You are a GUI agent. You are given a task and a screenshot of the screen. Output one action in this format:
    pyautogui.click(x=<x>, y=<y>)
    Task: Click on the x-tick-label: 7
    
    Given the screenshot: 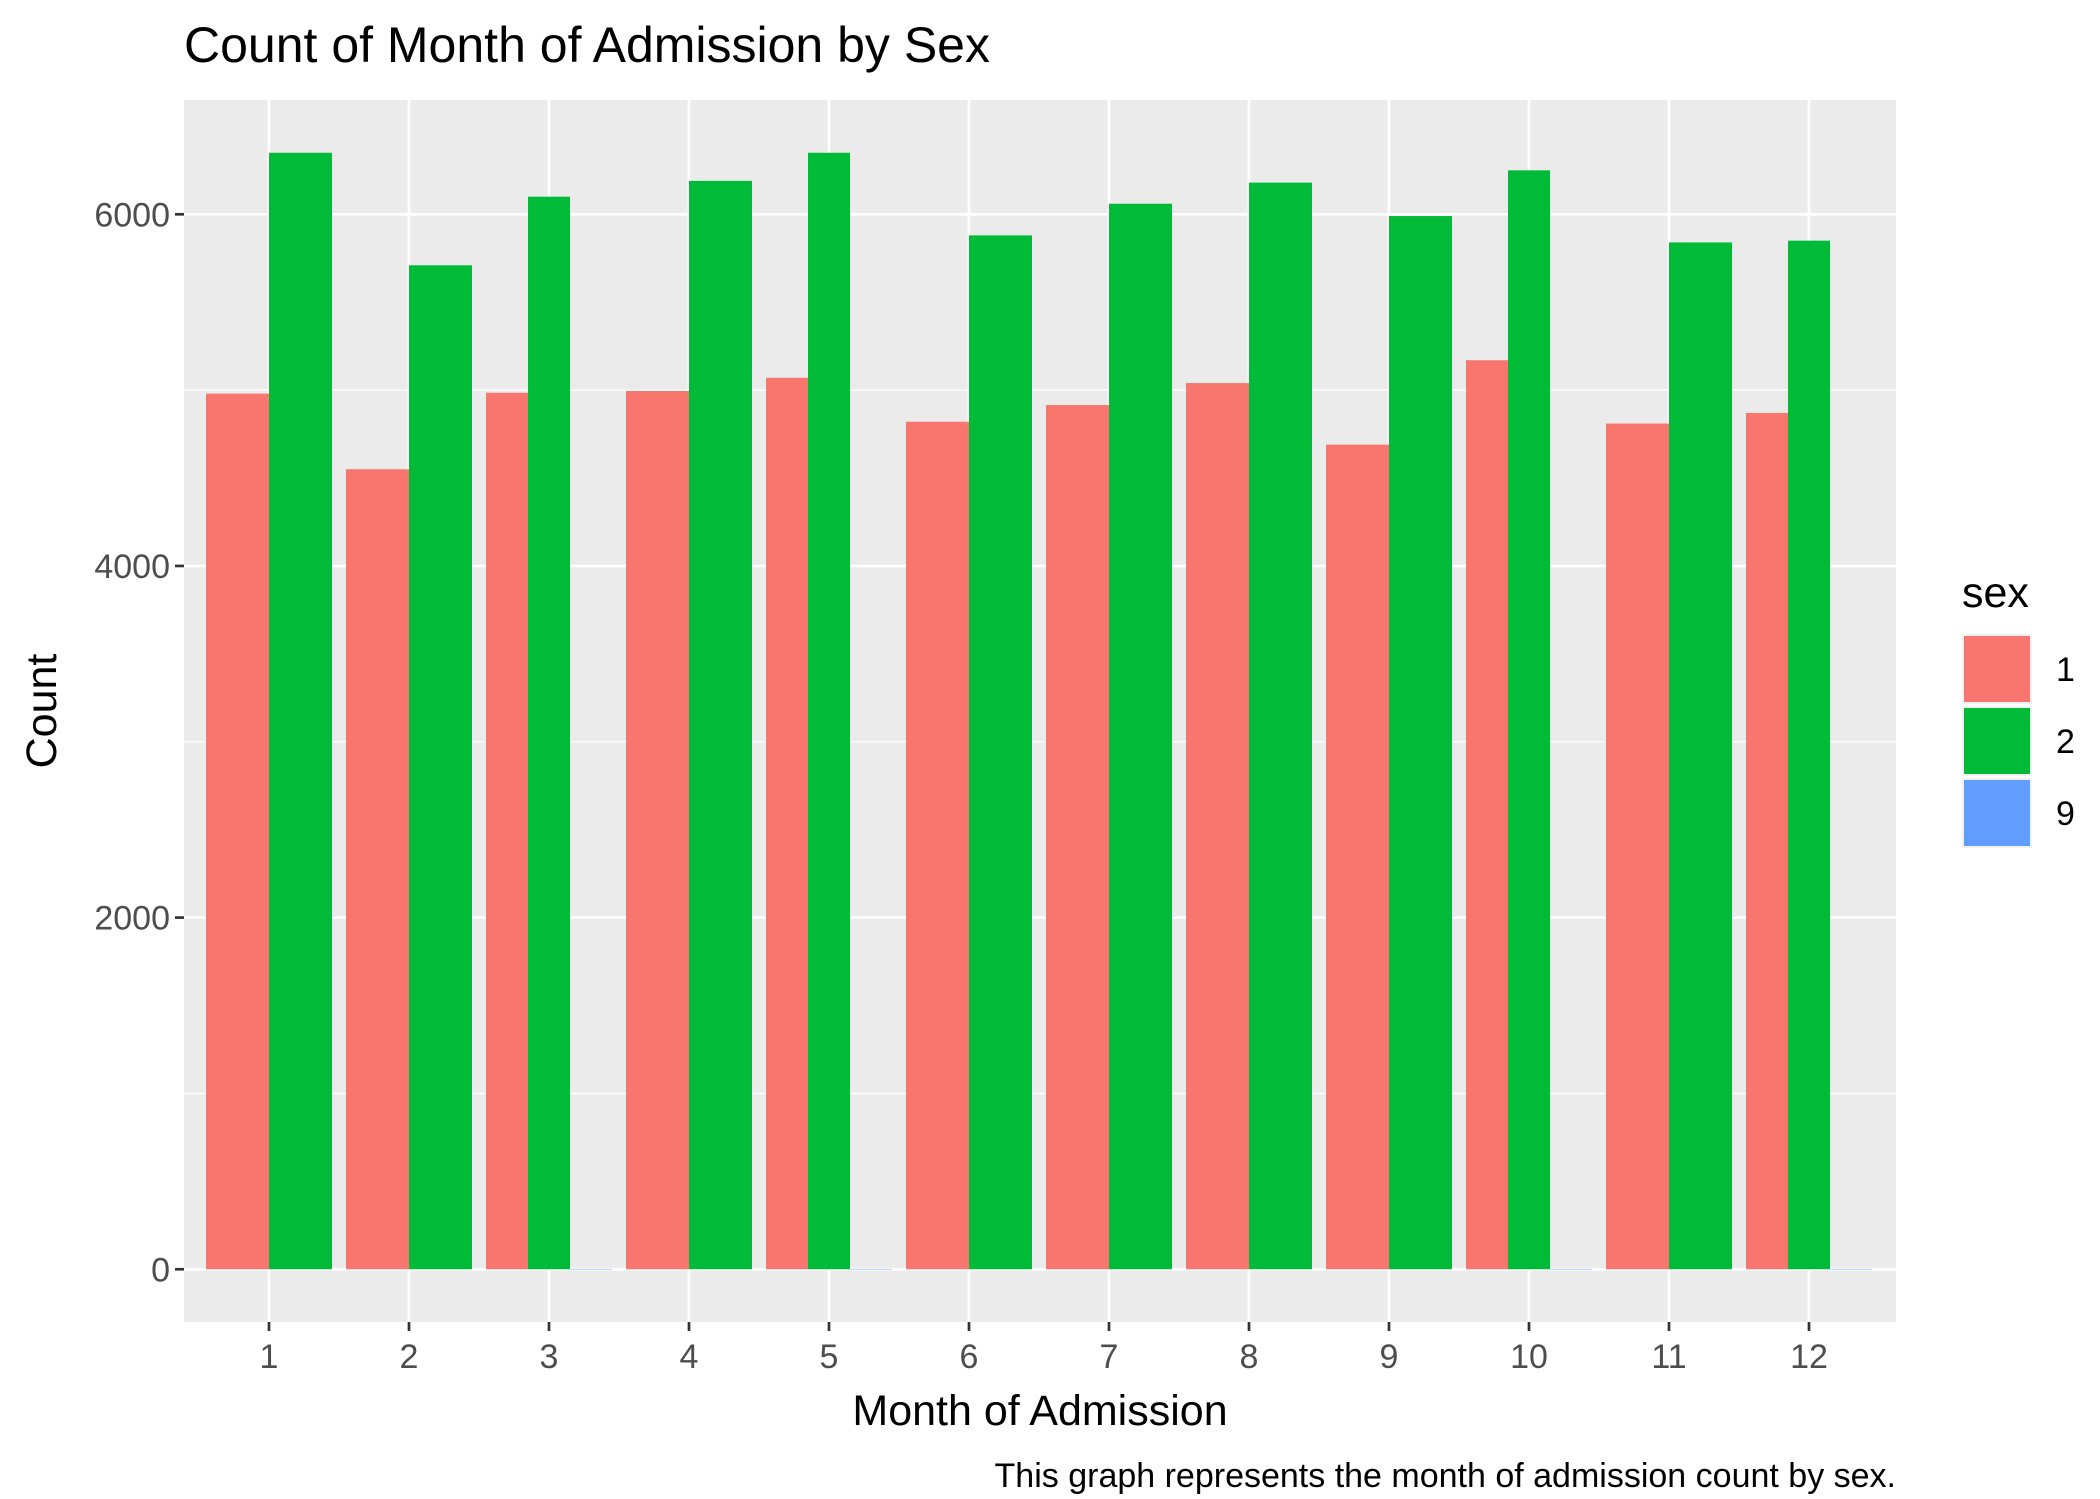 What is the action you would take?
    pyautogui.click(x=1109, y=1357)
    